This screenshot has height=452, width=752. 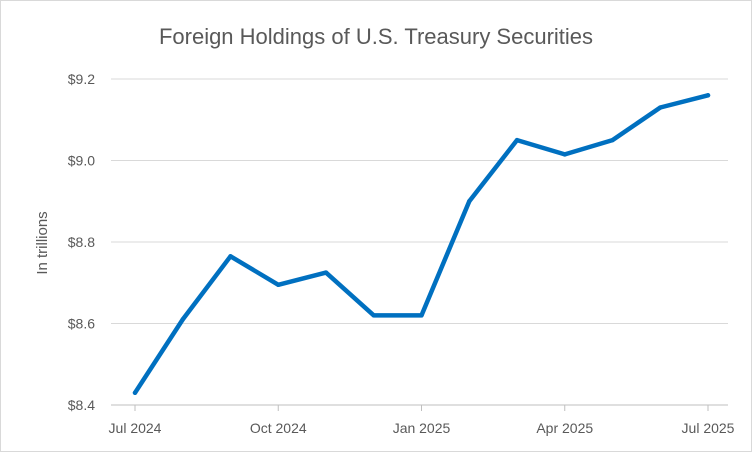 I want to click on x-axis-ticks: Jul 2024 Oct 2024 Jan 2025 Apr 2025 Jul 2025, so click(x=422, y=420).